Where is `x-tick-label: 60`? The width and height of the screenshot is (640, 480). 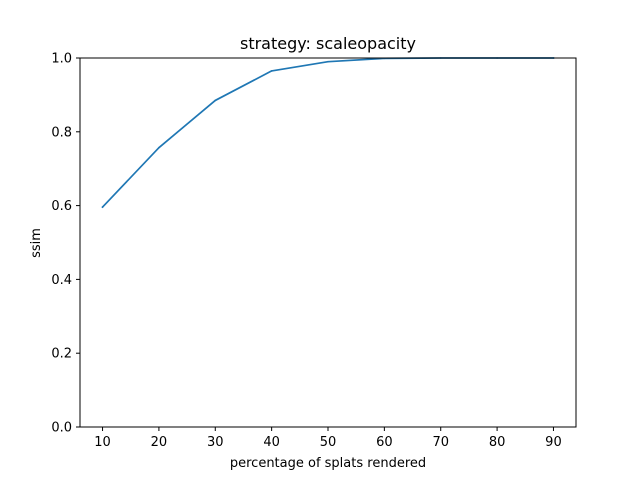
x-tick-label: 60 is located at coordinates (384, 442).